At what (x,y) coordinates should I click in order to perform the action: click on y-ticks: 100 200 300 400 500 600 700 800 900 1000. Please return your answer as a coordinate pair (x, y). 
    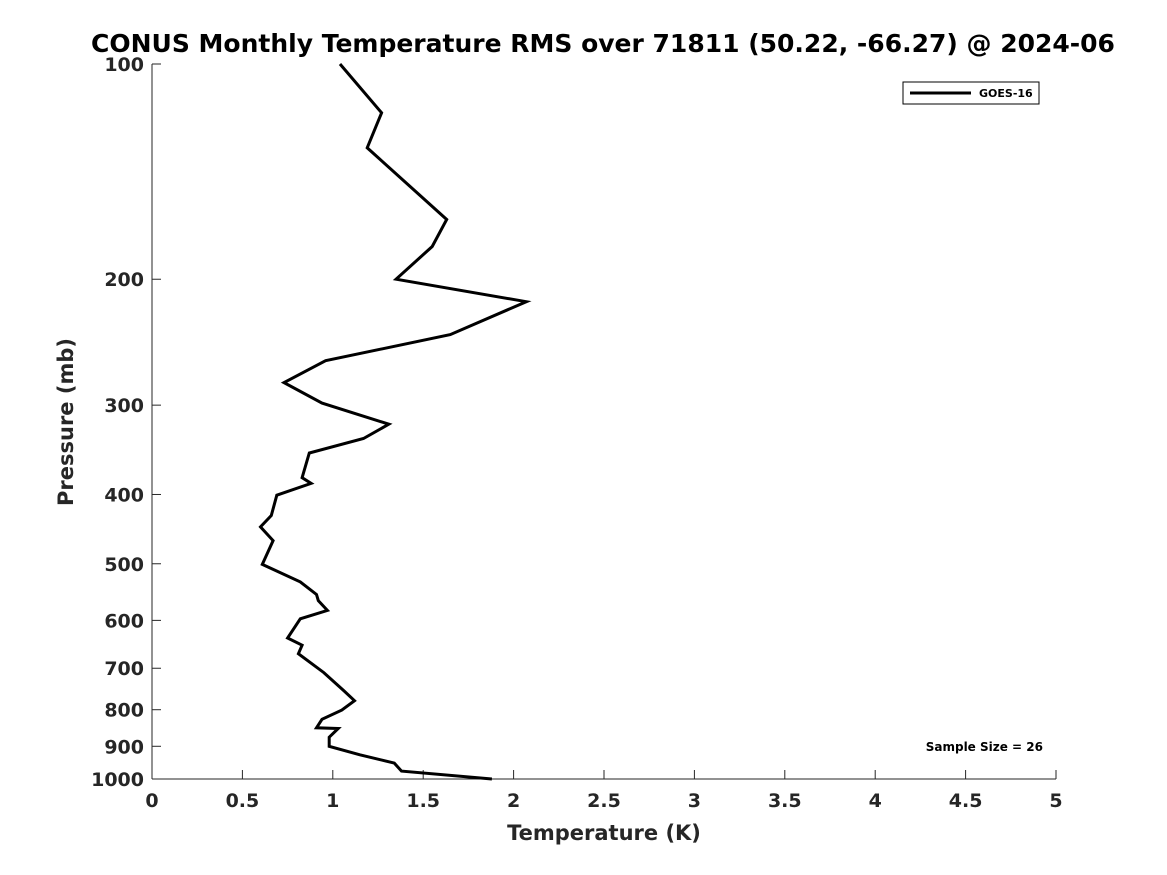
    Looking at the image, I should click on (126, 422).